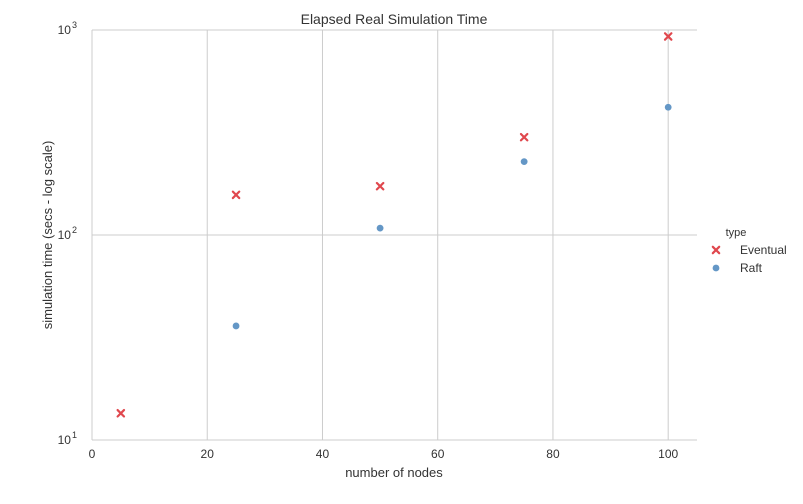  What do you see at coordinates (749, 259) in the screenshot?
I see `legend-items: Eventual Raft` at bounding box center [749, 259].